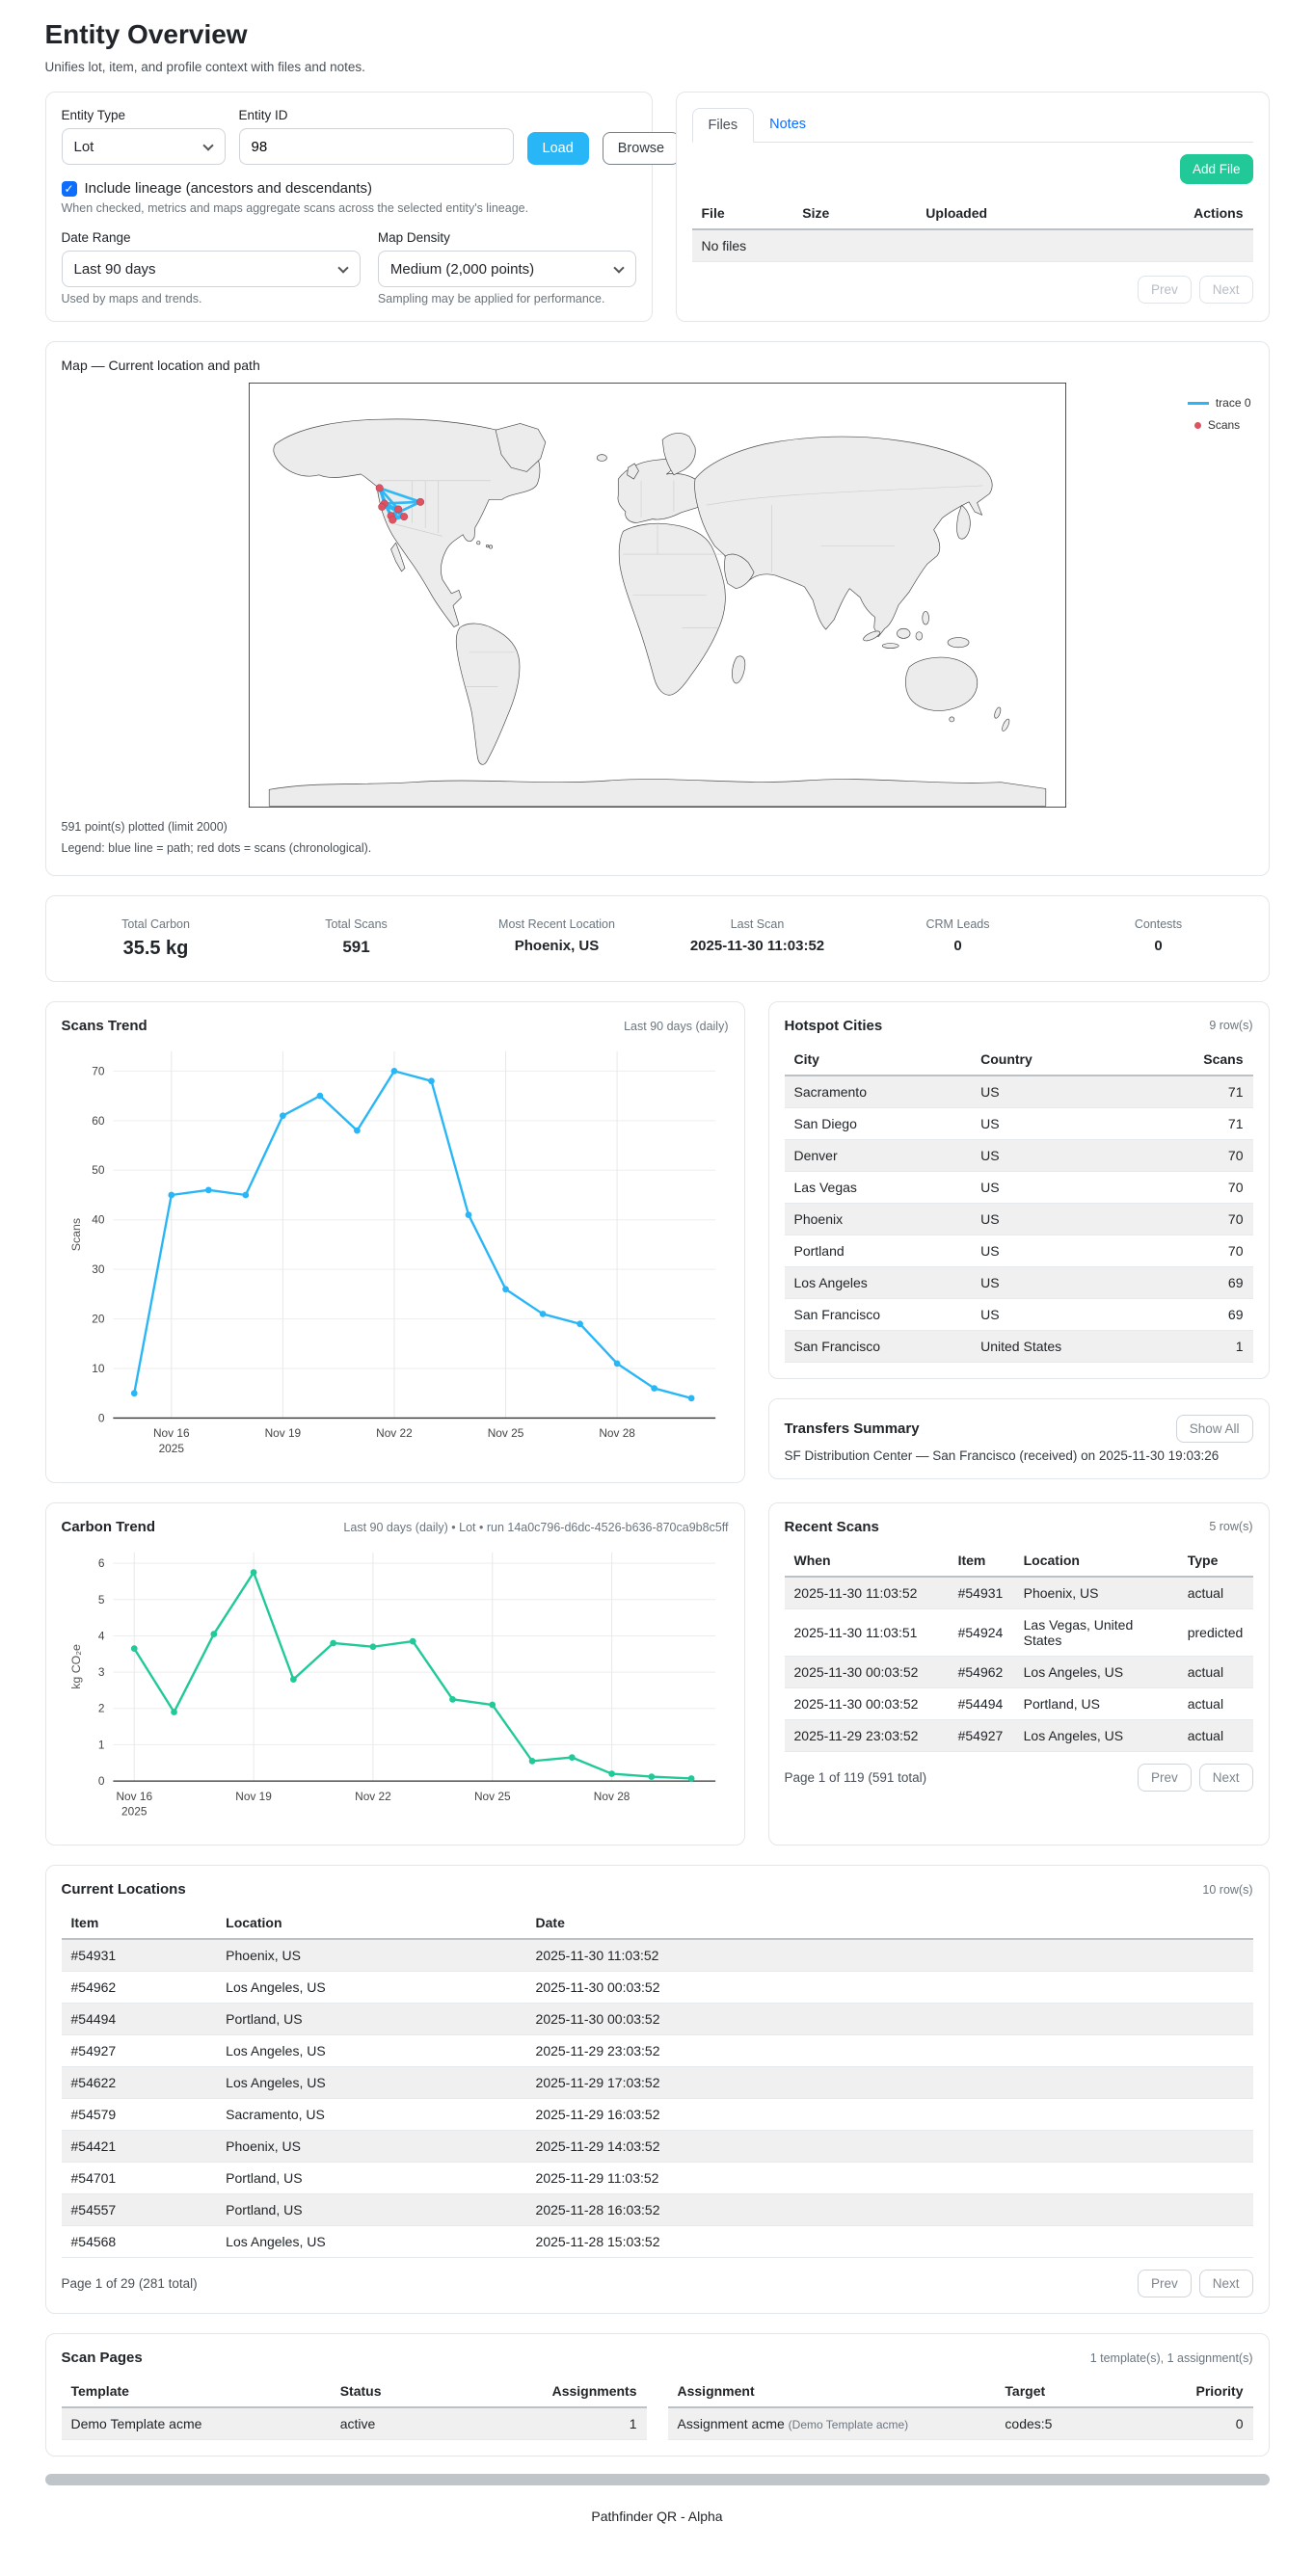 This screenshot has height=2576, width=1314. Describe the element at coordinates (723, 125) in the screenshot. I see `tab-files: Files` at that location.